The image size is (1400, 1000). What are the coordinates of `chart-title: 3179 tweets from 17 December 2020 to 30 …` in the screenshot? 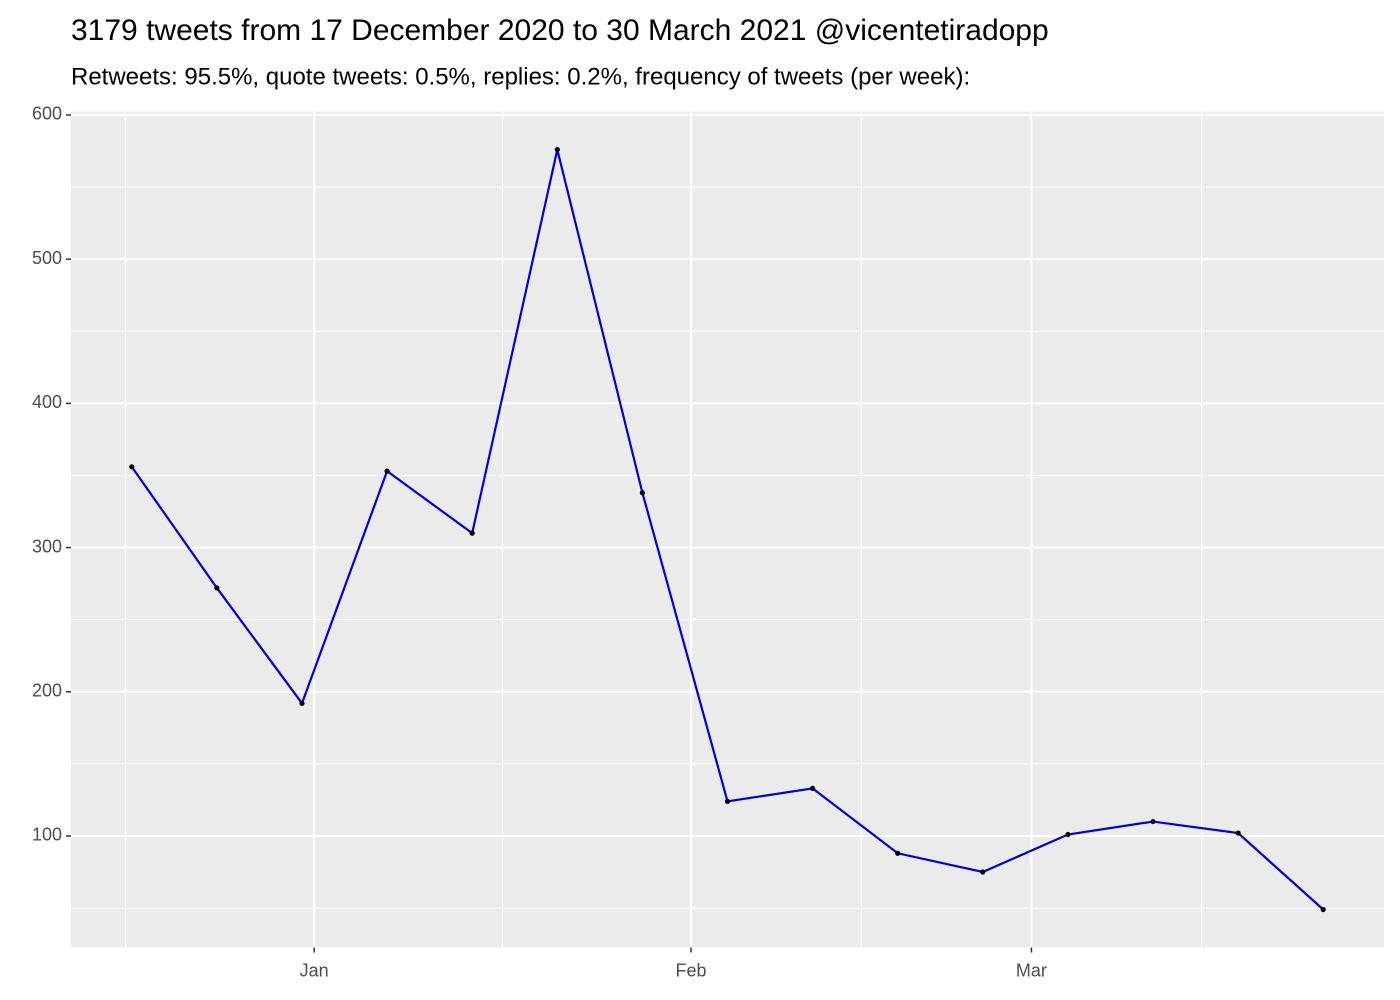 It's located at (560, 30).